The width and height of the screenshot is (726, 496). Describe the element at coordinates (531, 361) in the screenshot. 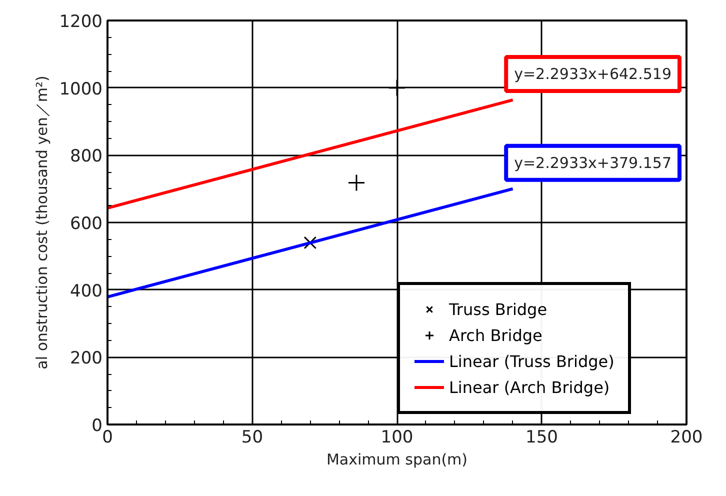

I see `legend-label: Linear (Truss Bridge)` at that location.